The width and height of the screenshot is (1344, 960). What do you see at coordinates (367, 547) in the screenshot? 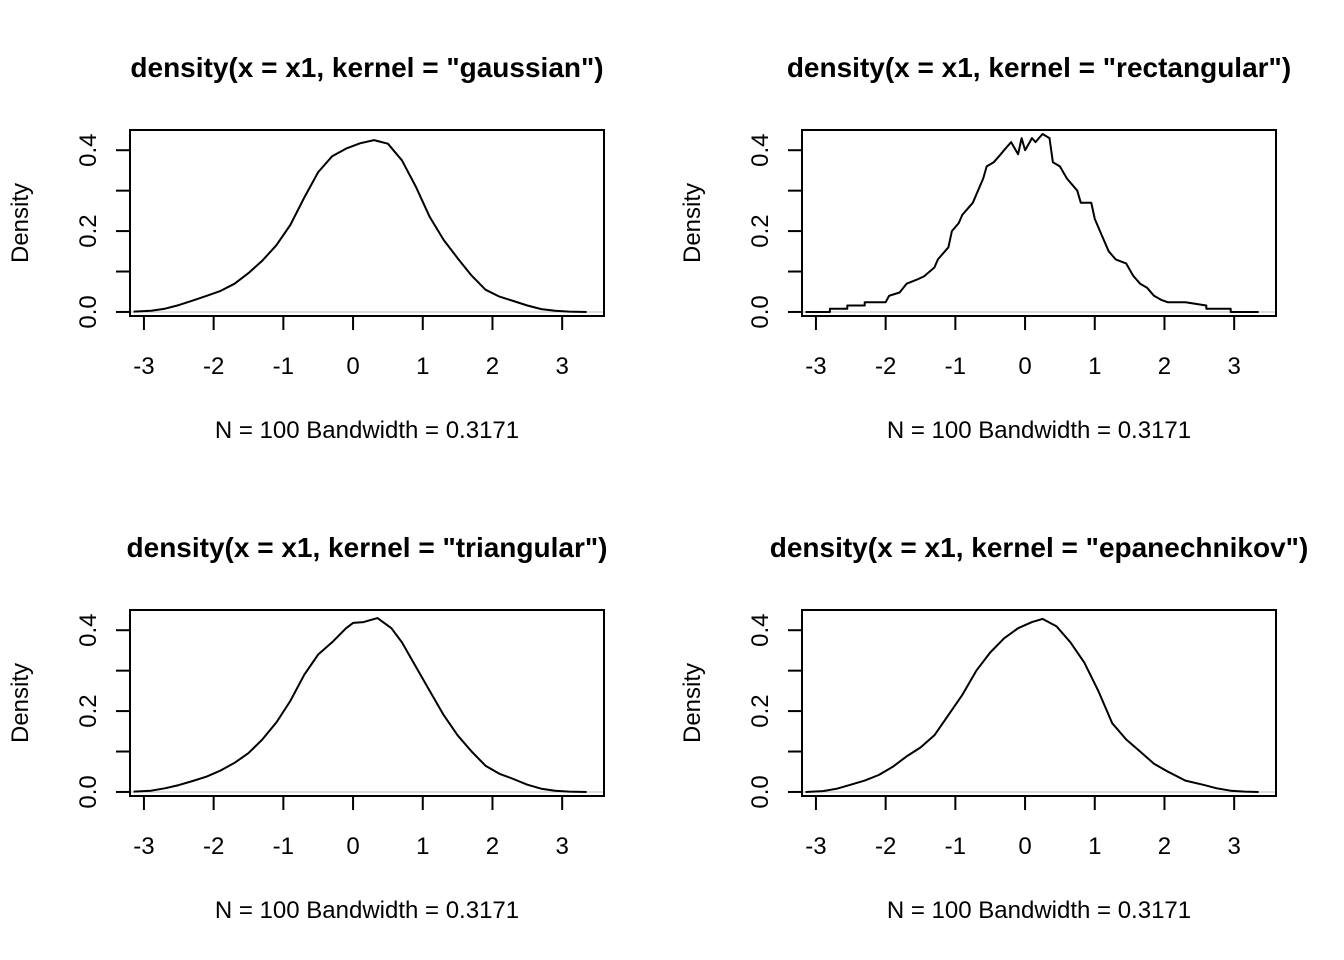
I see `panel-title: density(x = x1, kernel = "triangular")` at bounding box center [367, 547].